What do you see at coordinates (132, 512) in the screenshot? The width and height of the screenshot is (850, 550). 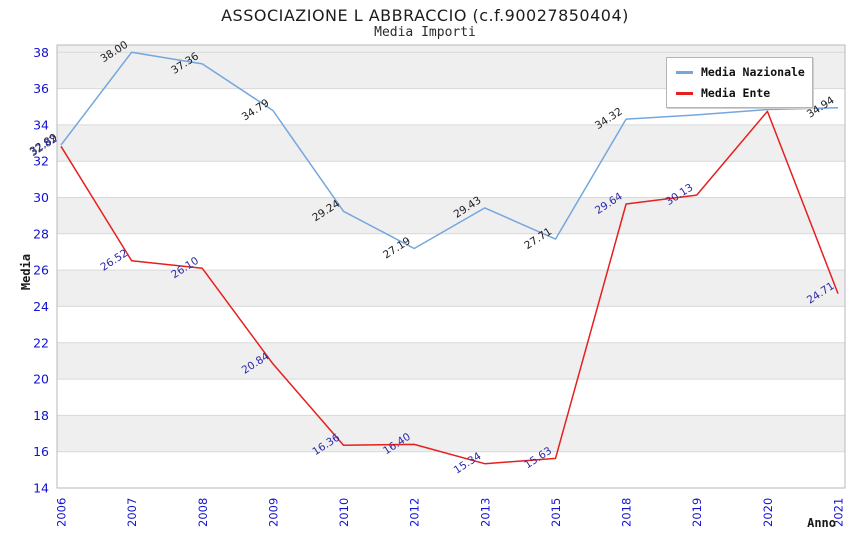 I see `x-tick-label: 2007` at bounding box center [132, 512].